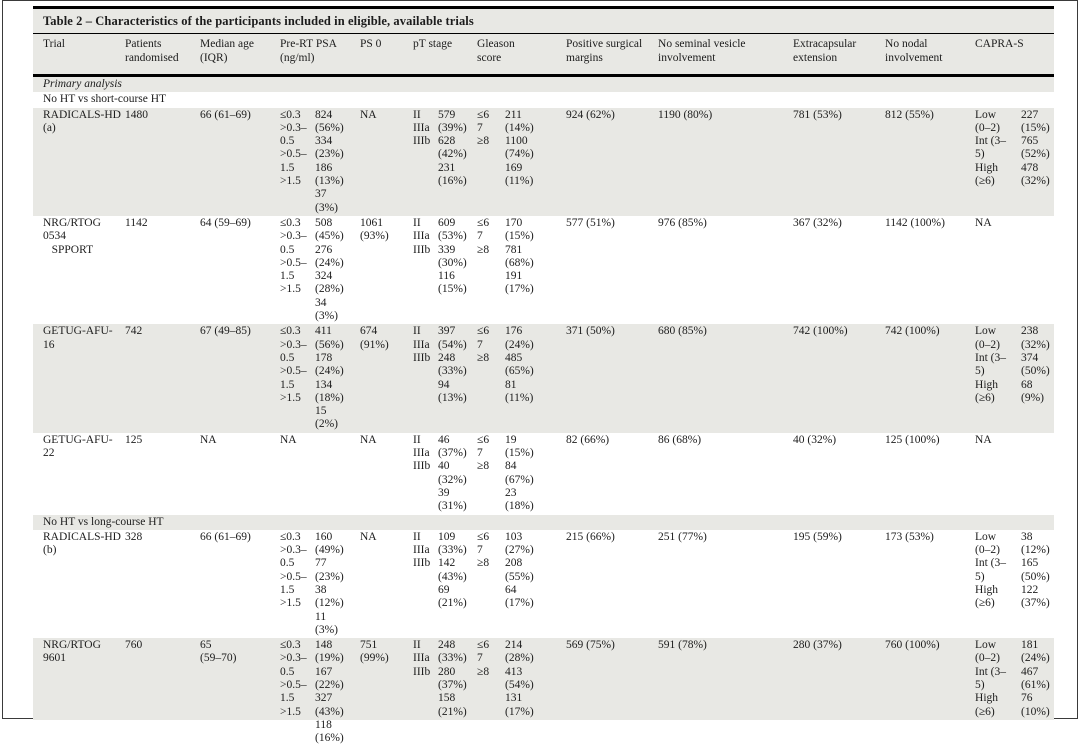 This screenshot has height=747, width=1080. What do you see at coordinates (519, 256) in the screenshot?
I see `cell-gleason-values: 170 (15%) 781 (68%) 191 (17%)` at bounding box center [519, 256].